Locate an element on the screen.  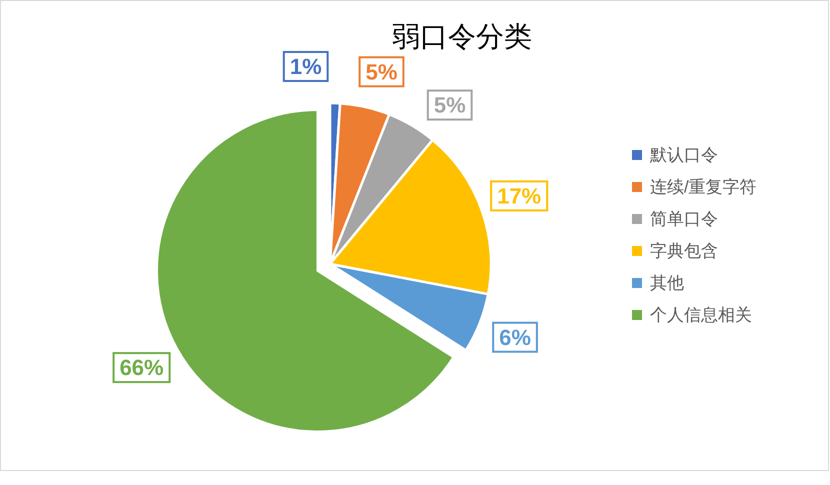
data-label: 66% is located at coordinates (142, 367).